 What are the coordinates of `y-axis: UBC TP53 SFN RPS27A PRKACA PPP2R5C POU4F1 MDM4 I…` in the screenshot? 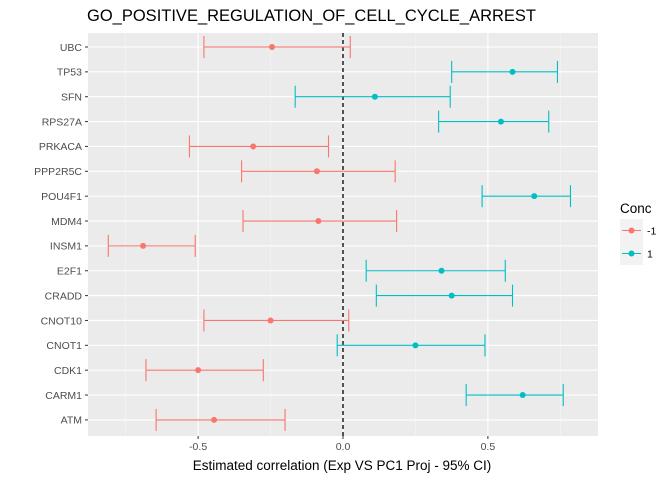 It's located at (61, 234).